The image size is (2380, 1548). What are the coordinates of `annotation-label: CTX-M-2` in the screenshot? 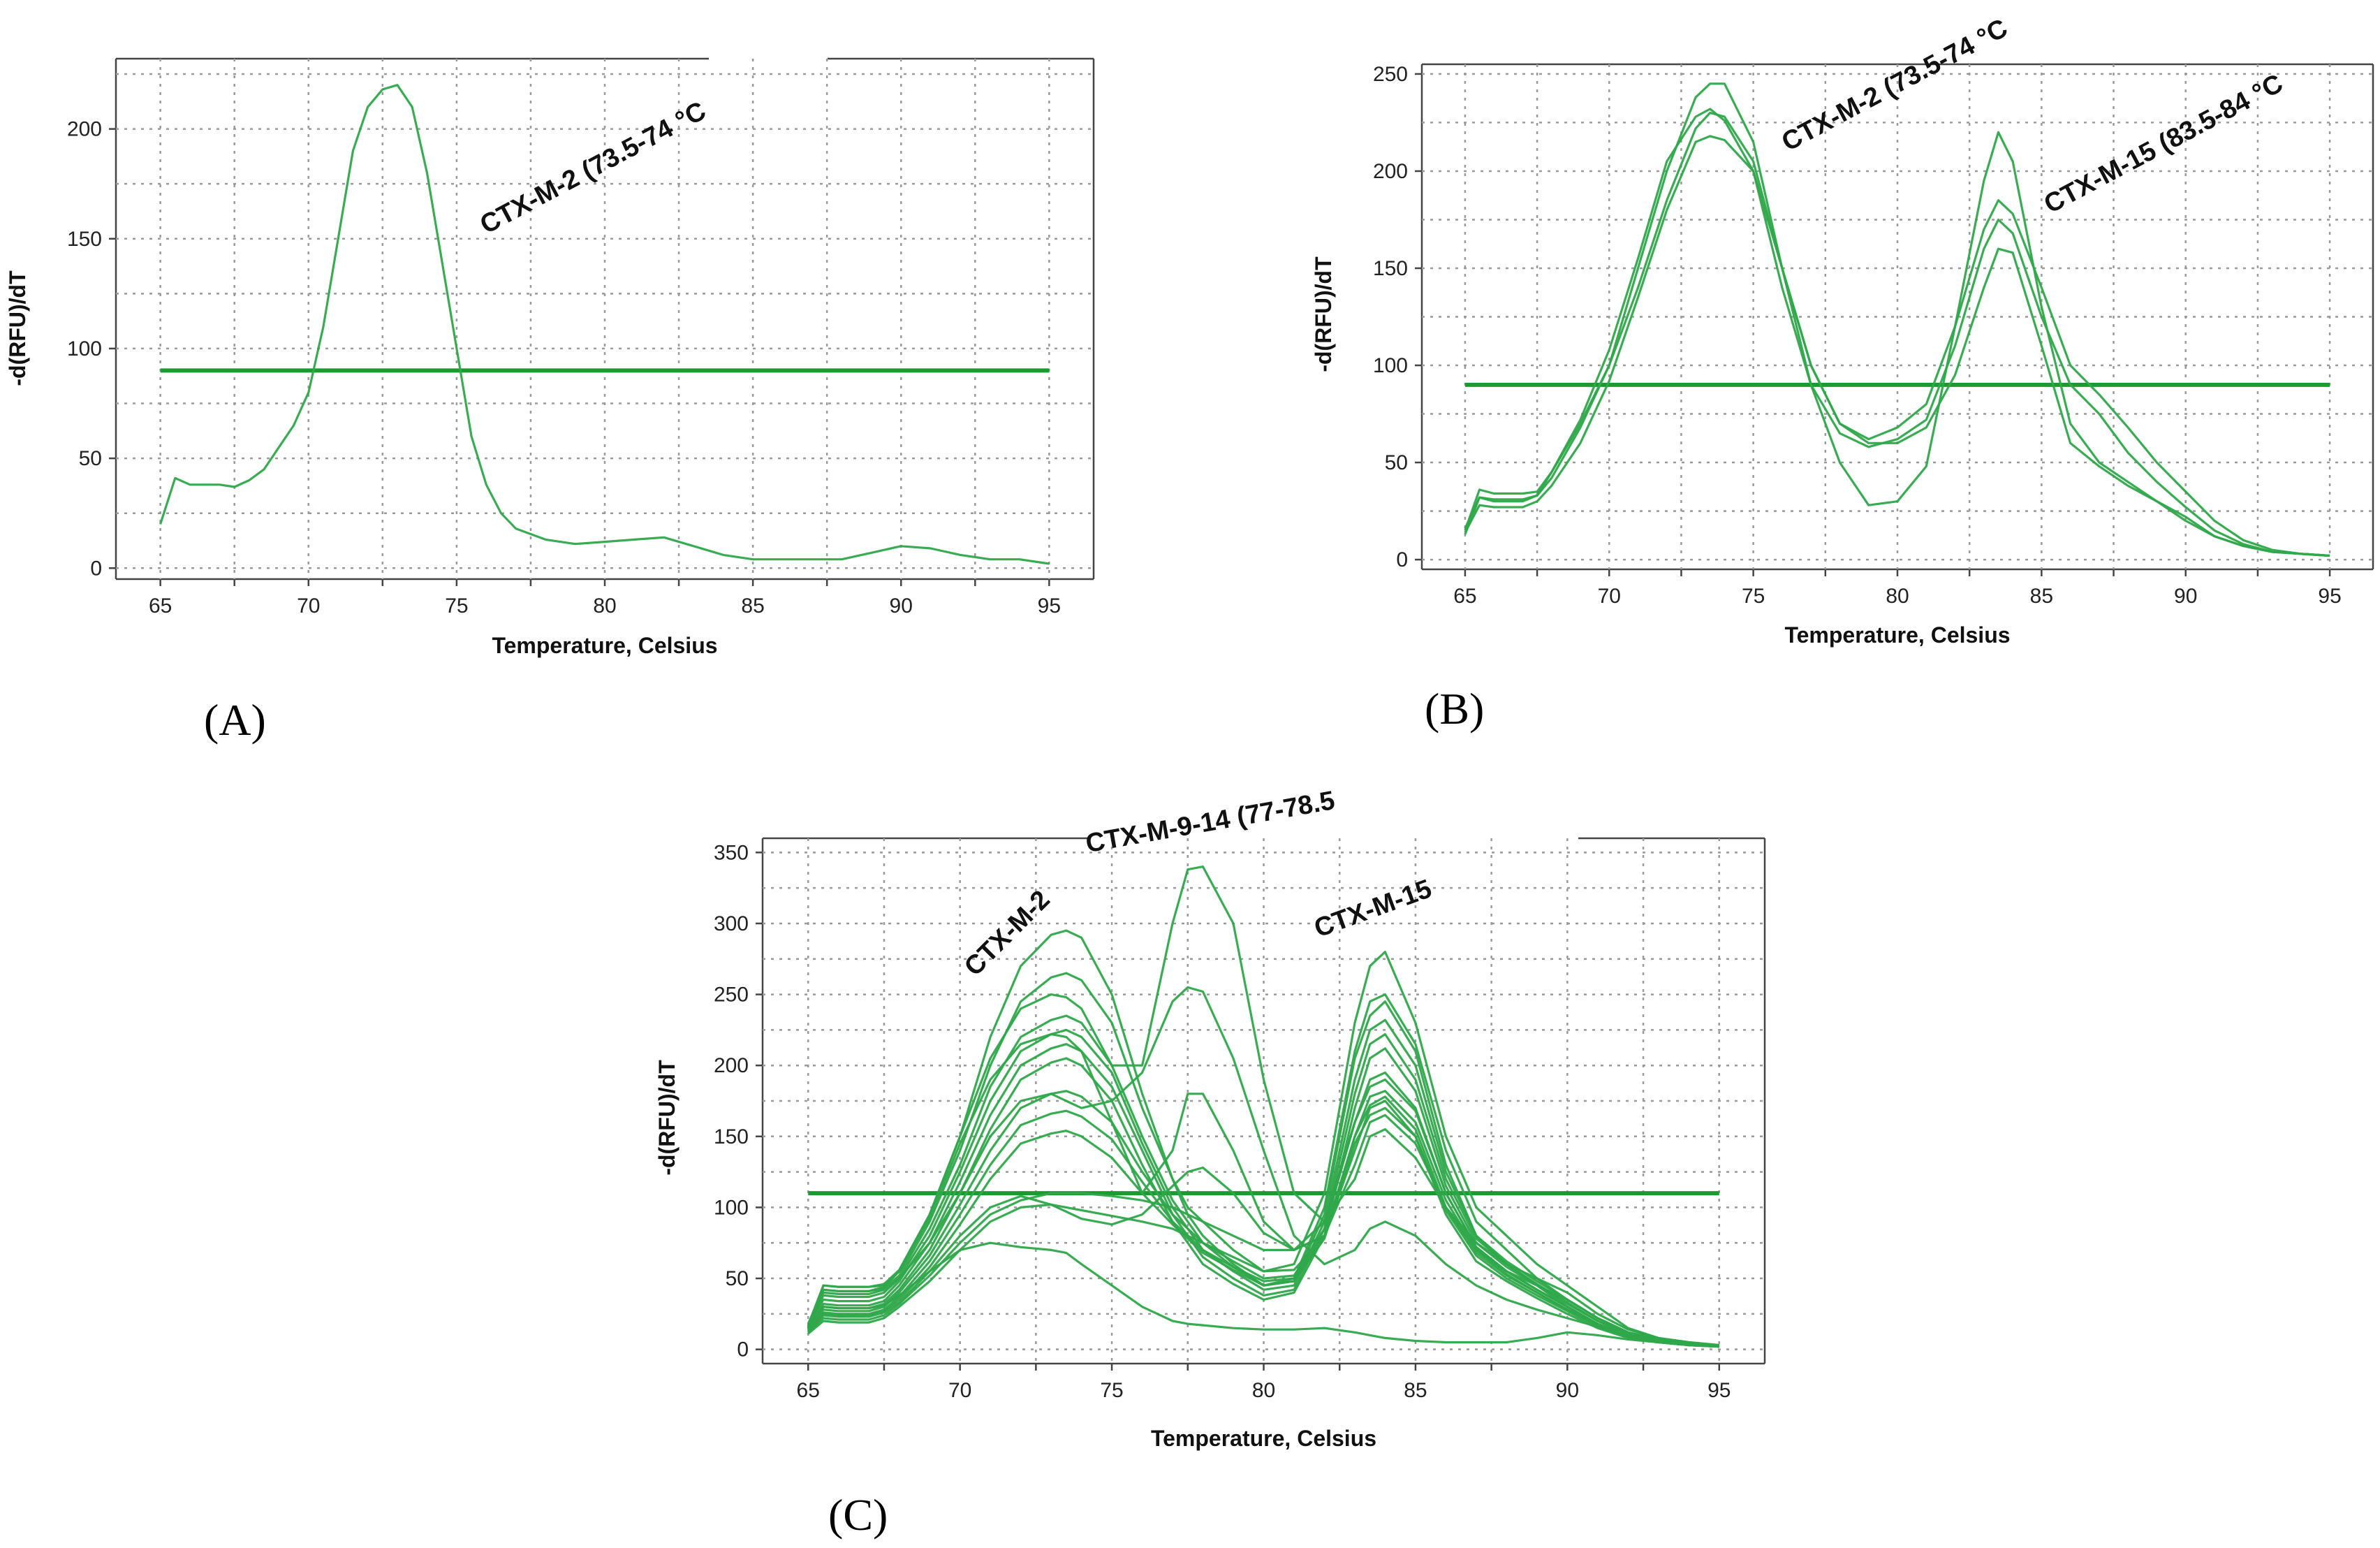 It's located at (1007, 933).